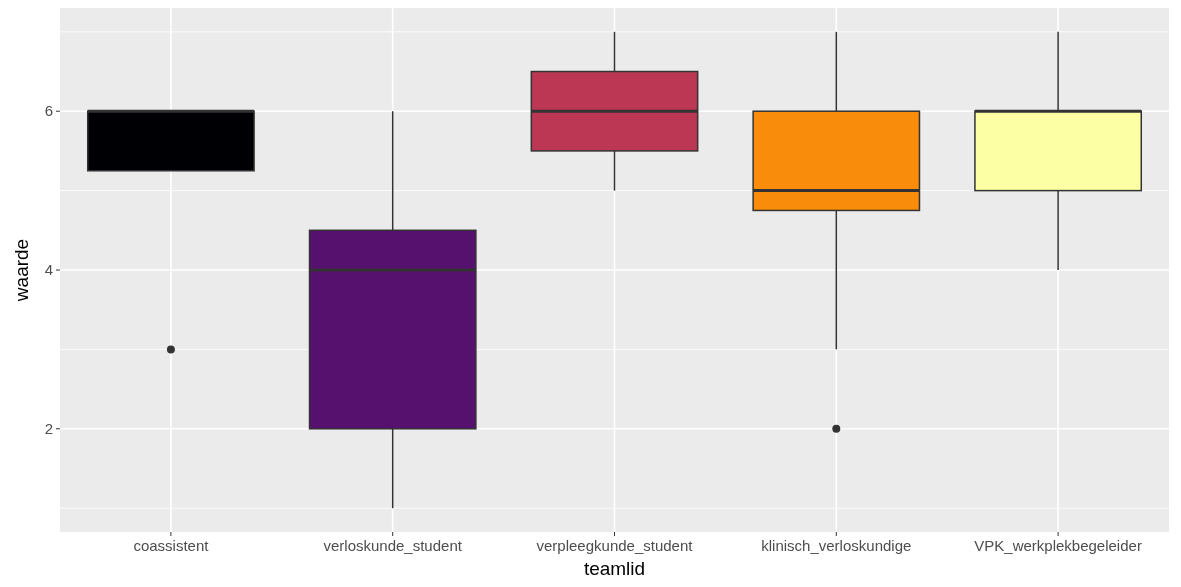  What do you see at coordinates (615, 545) in the screenshot?
I see `x-tick-label: verpleegkunde_student` at bounding box center [615, 545].